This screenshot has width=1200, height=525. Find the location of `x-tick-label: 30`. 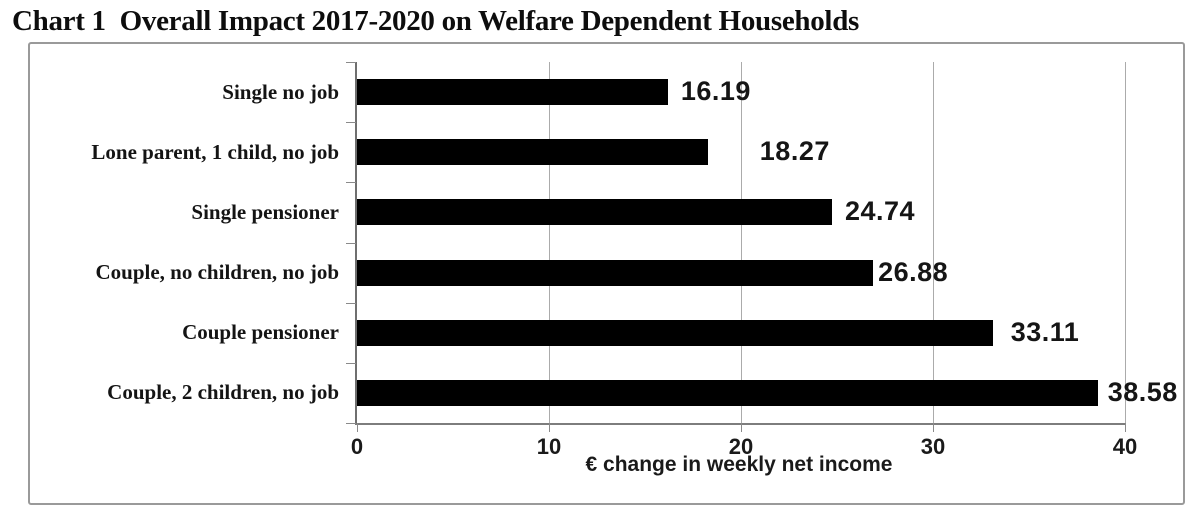

x-tick-label: 30 is located at coordinates (933, 446).